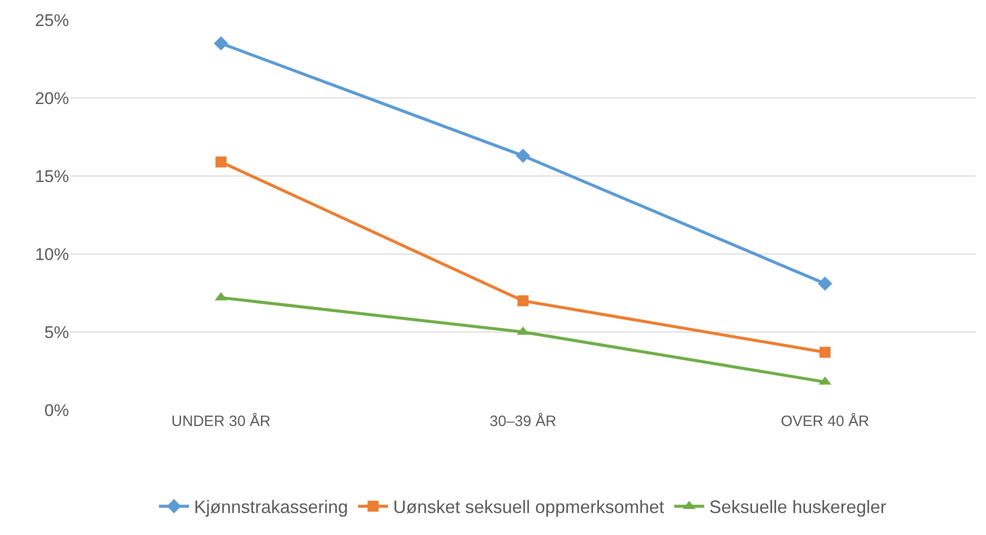 This screenshot has width=986, height=535. I want to click on x-tick-label: 30–39 ÅR, so click(523, 421).